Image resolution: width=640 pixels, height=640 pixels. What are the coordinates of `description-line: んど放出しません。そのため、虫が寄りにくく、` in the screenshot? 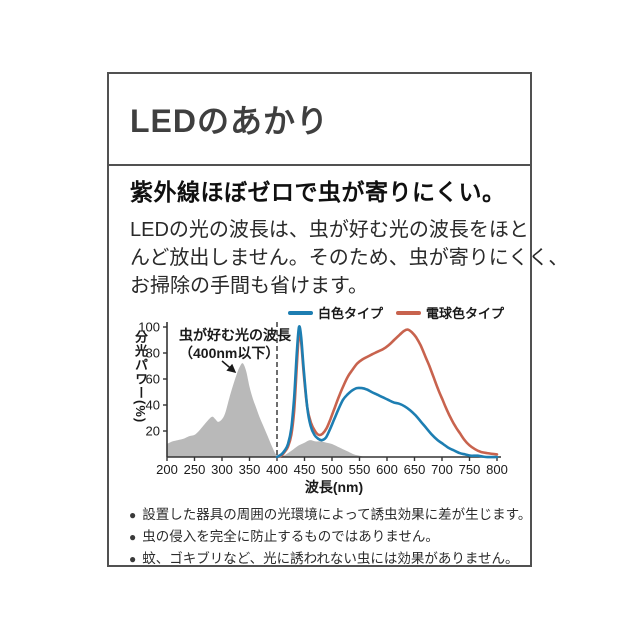 It's located at (349, 258).